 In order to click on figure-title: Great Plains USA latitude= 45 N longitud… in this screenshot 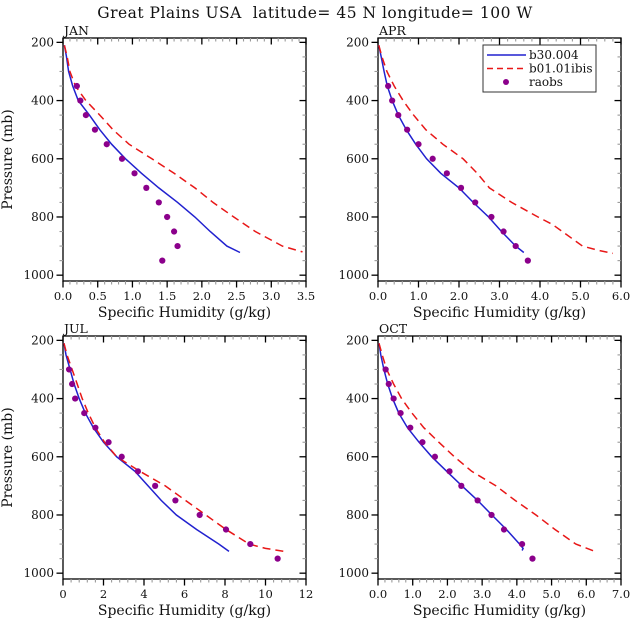, I will do `click(315, 13)`.